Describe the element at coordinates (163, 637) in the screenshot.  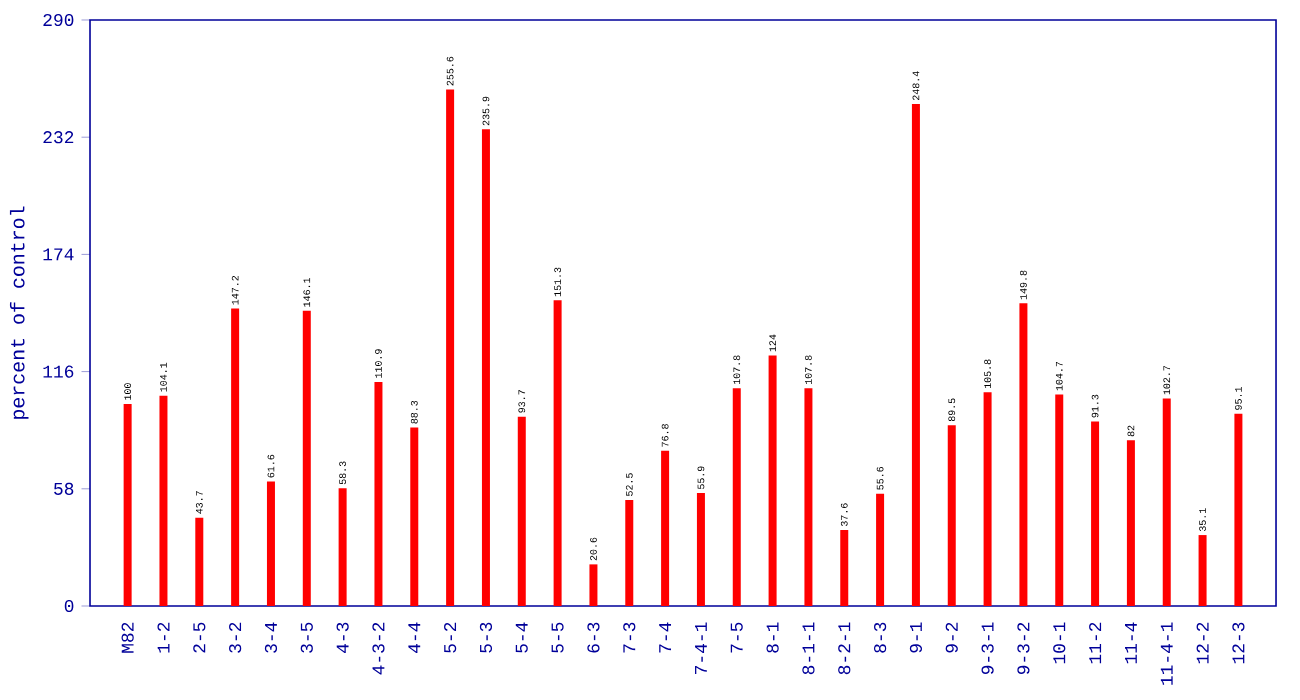
I see `x-tick-label: 1-2` at that location.